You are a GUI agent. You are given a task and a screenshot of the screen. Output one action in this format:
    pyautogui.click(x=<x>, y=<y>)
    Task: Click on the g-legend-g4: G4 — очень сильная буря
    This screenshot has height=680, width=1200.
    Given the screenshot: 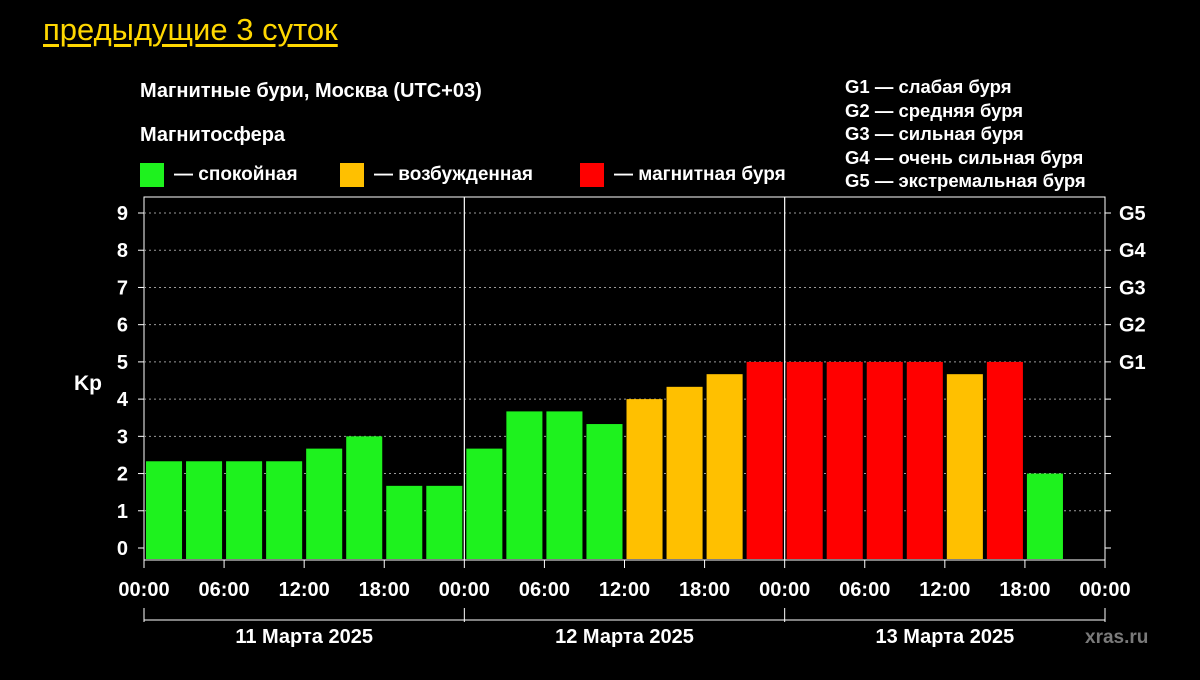 What is the action you would take?
    pyautogui.click(x=964, y=157)
    